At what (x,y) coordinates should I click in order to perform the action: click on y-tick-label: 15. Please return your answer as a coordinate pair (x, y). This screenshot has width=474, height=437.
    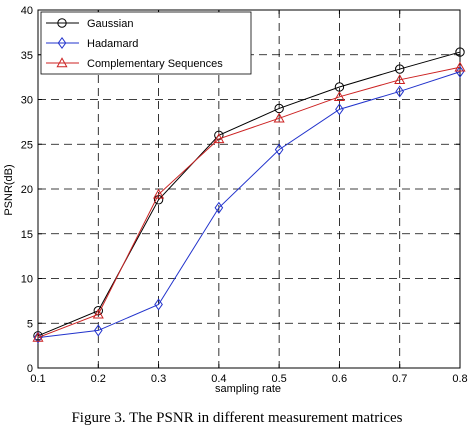
    Looking at the image, I should click on (27, 235).